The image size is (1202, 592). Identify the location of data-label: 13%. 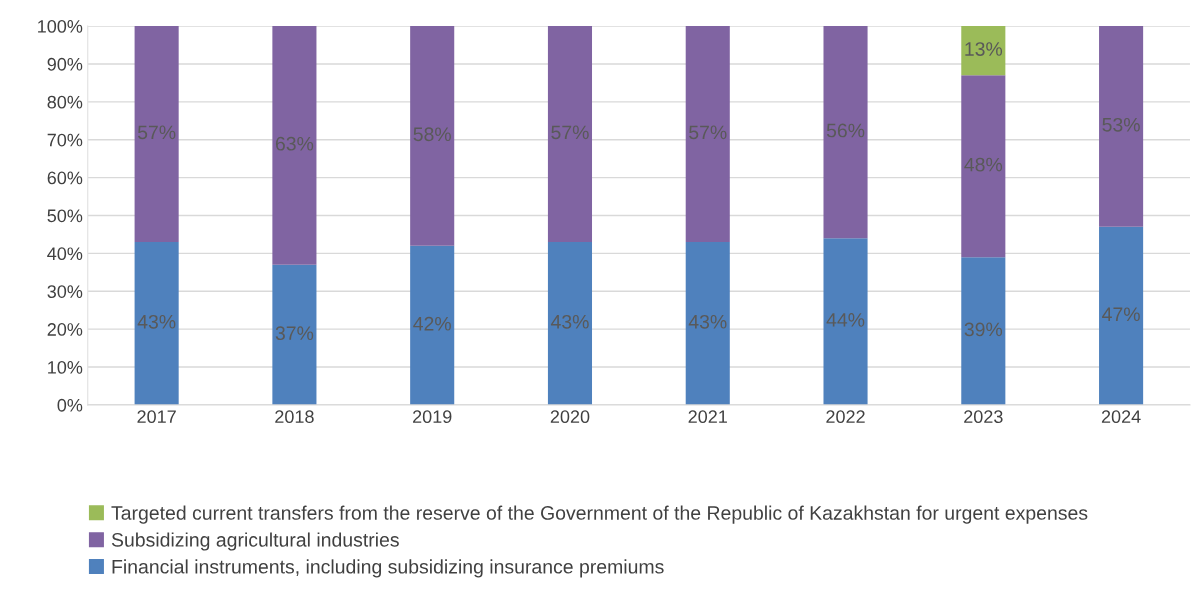
(984, 49).